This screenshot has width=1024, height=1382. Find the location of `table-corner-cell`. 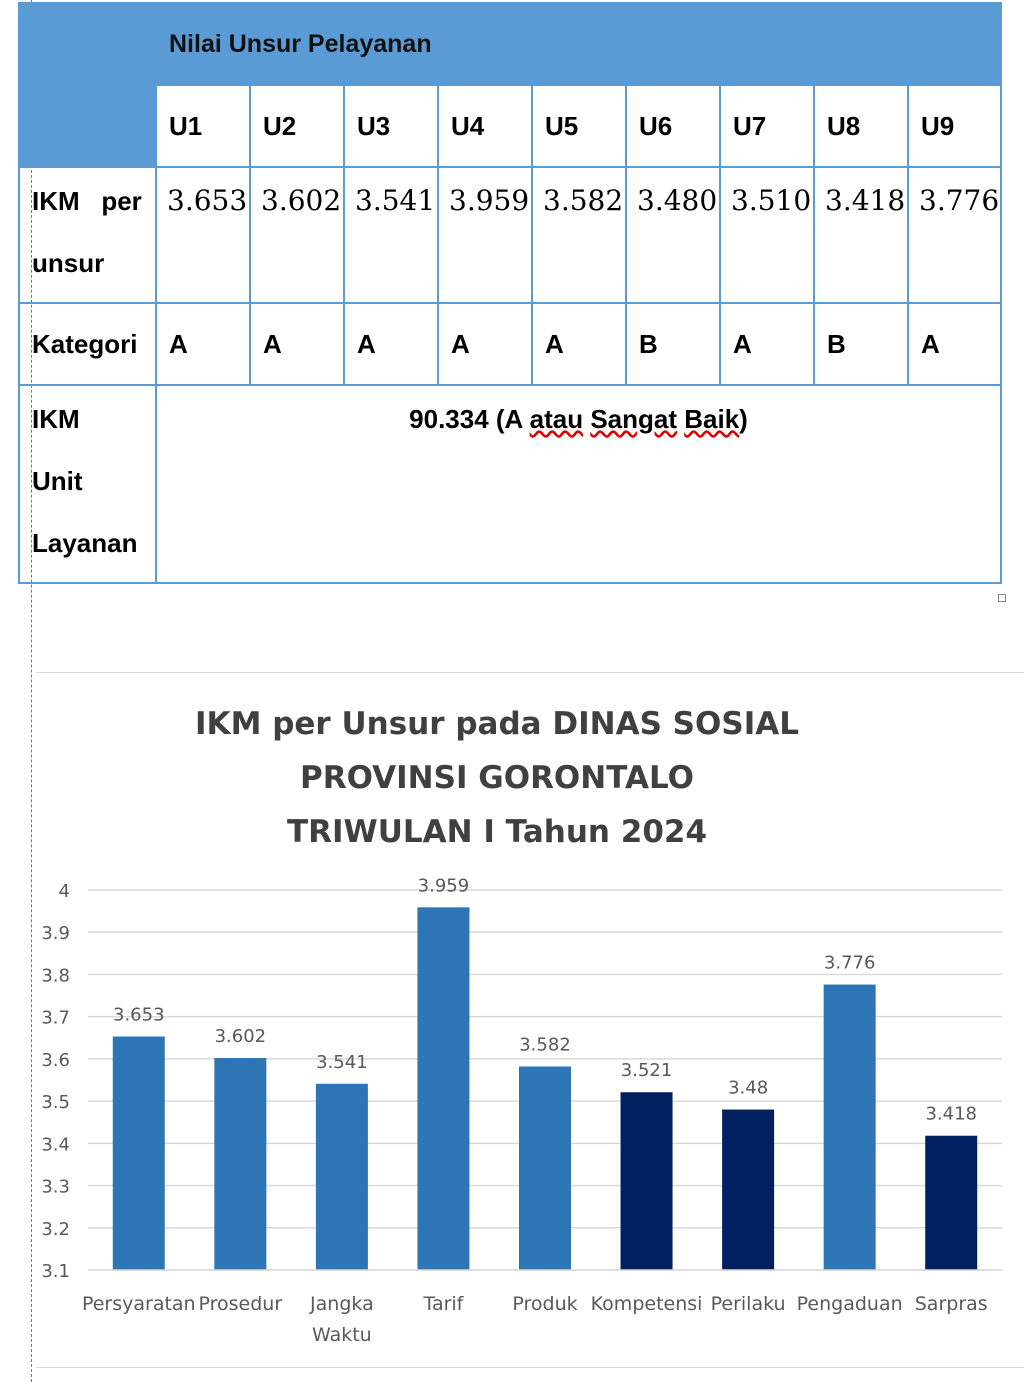

table-corner-cell is located at coordinates (87, 85).